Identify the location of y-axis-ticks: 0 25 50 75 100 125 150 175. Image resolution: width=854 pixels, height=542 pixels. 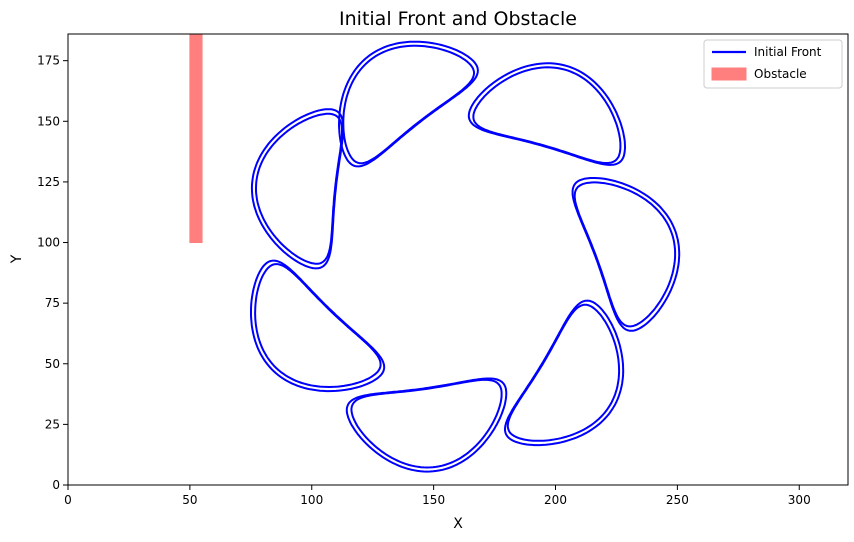
(52, 273).